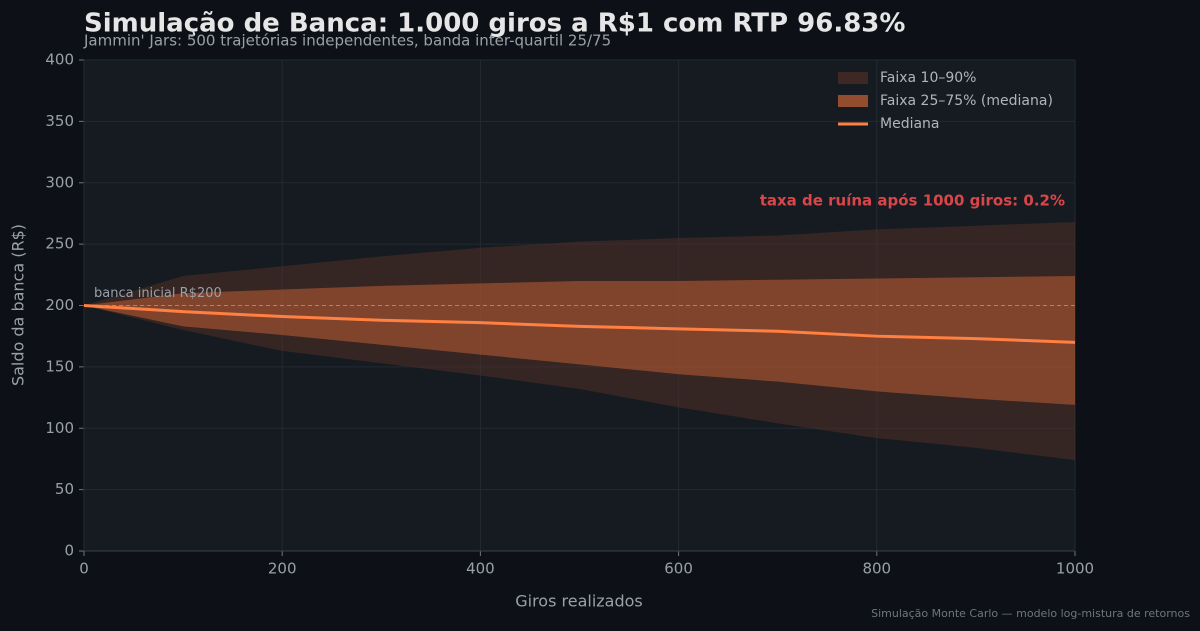 This screenshot has height=631, width=1200. What do you see at coordinates (59, 428) in the screenshot?
I see `y-tick-label: 100` at bounding box center [59, 428].